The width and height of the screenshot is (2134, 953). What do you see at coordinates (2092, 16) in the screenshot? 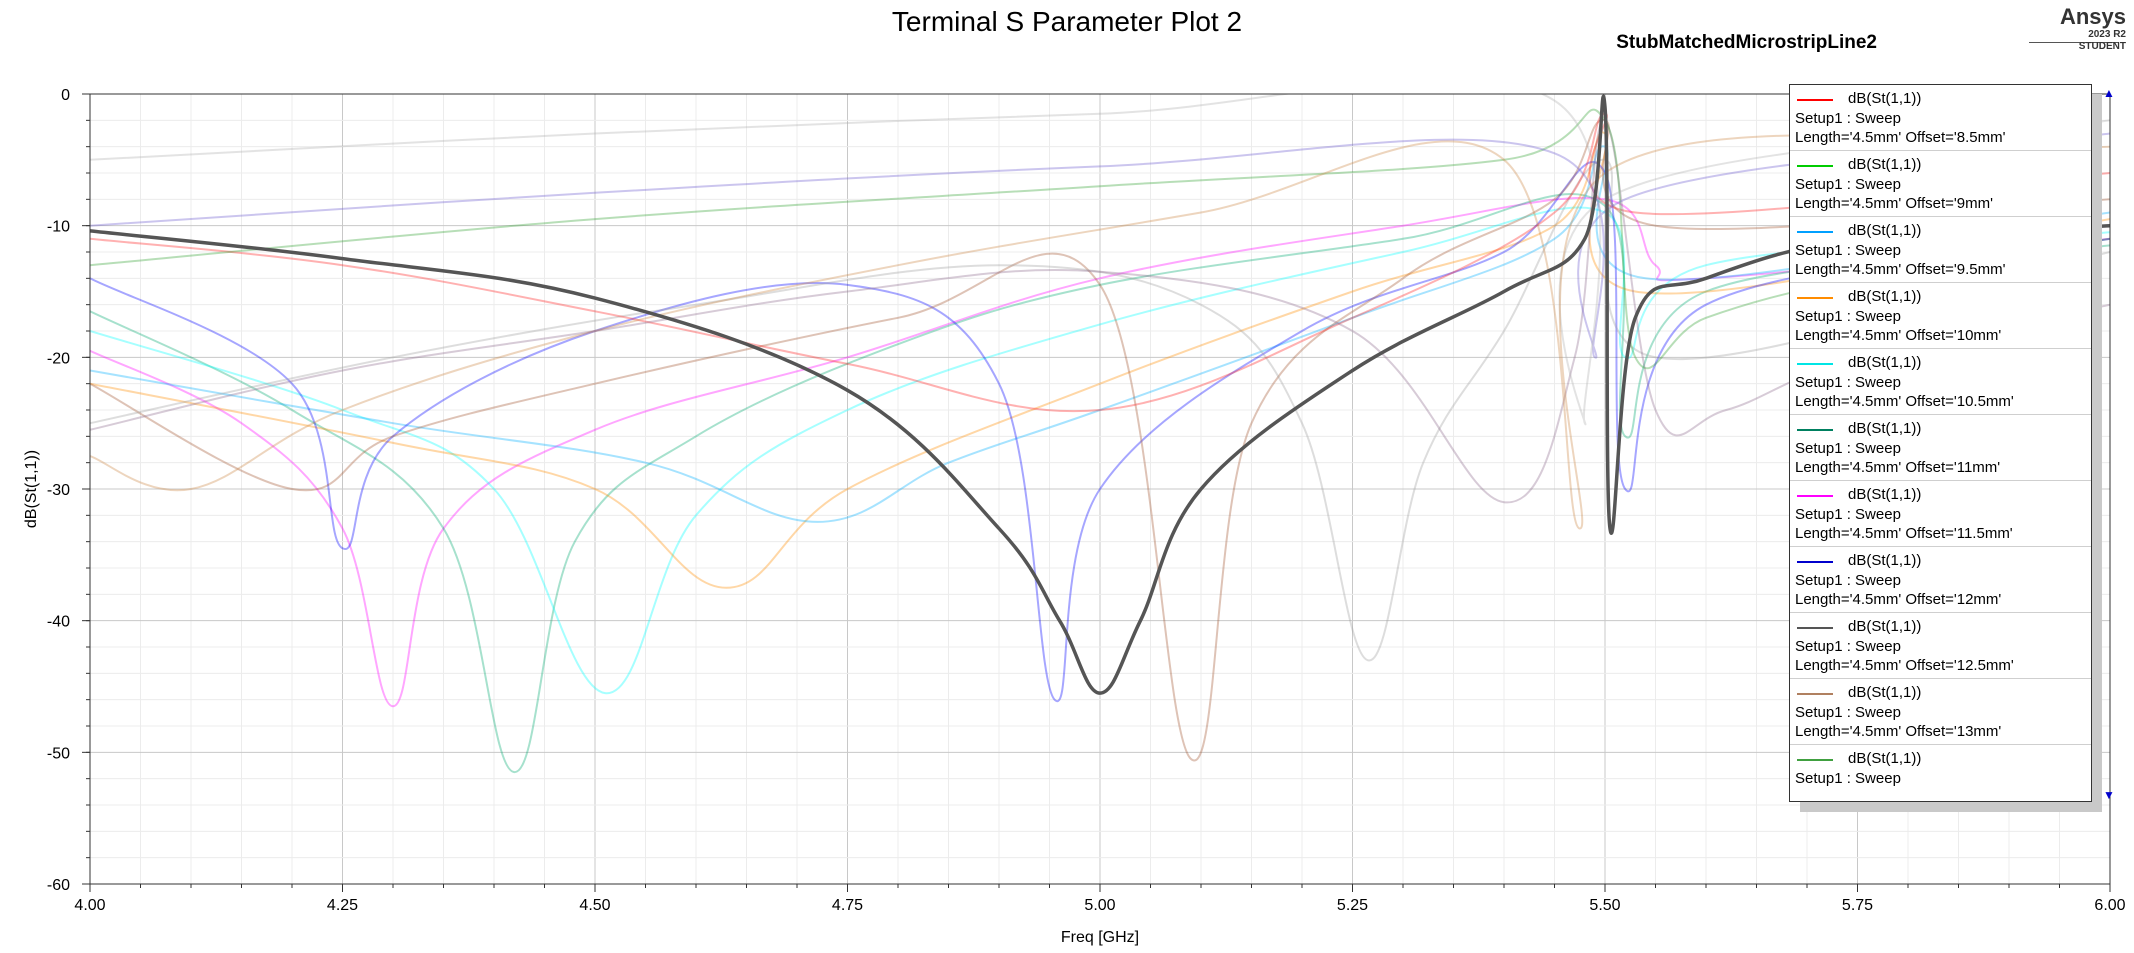
I see `brand-name: Ansys` at bounding box center [2092, 16].